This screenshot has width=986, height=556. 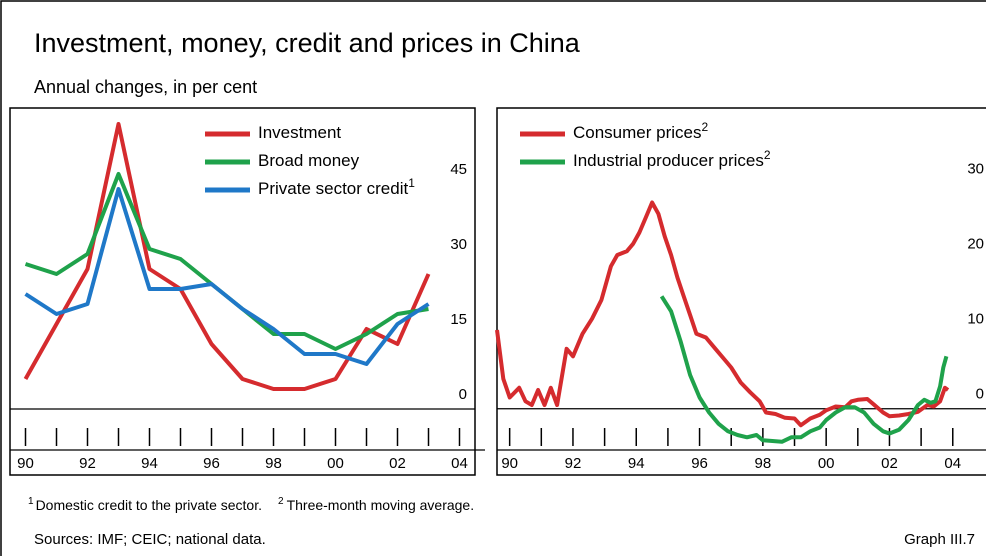 I want to click on y-tick-label: 15, so click(x=458, y=319).